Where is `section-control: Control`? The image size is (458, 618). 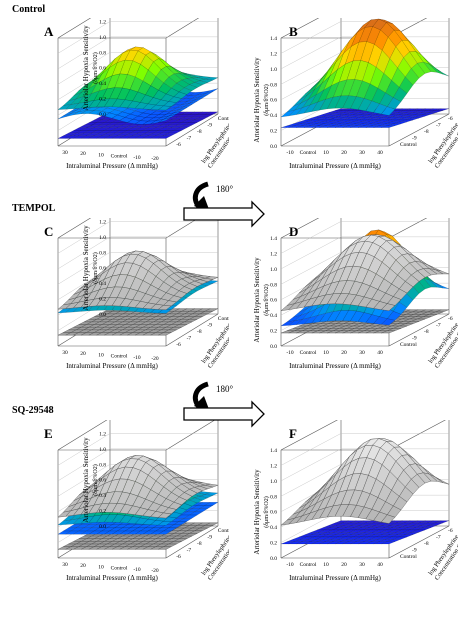
section-control: Control is located at coordinates (29, 9).